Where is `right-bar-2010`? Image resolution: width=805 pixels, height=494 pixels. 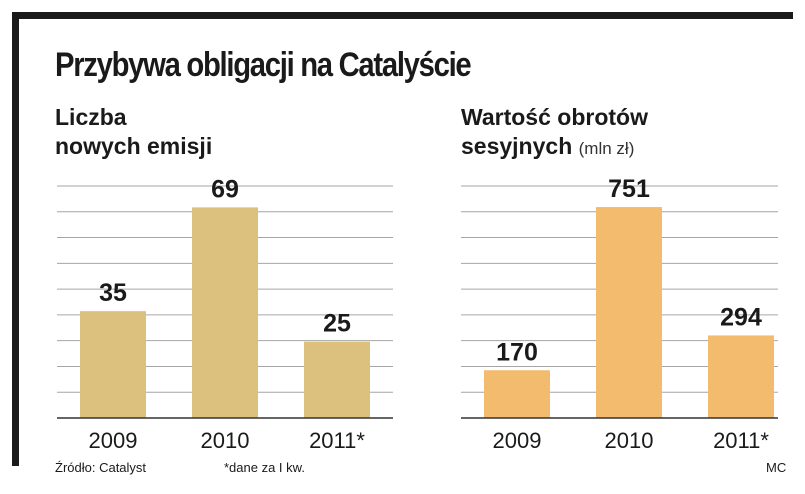 right-bar-2010 is located at coordinates (629, 312).